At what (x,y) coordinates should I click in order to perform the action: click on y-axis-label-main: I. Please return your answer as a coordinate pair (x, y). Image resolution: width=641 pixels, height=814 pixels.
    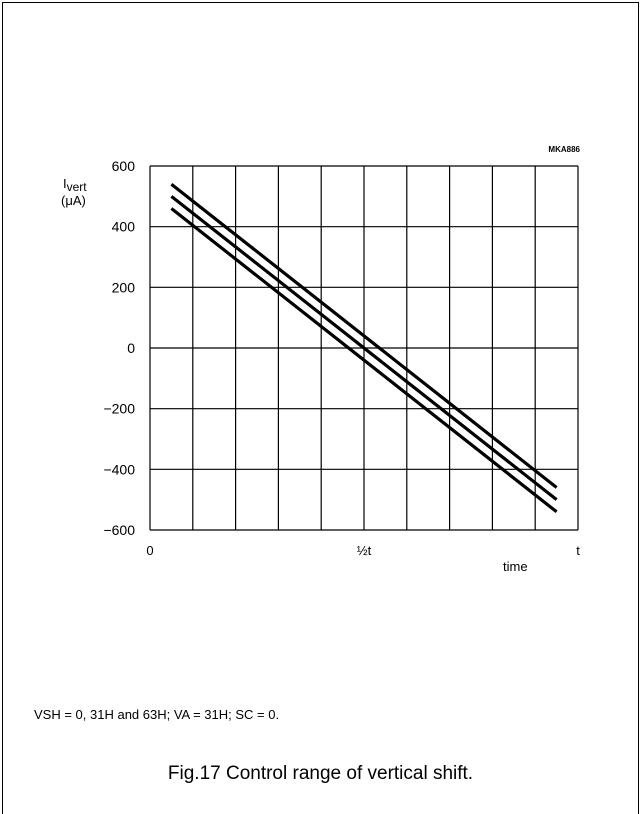
    Looking at the image, I should click on (65, 183).